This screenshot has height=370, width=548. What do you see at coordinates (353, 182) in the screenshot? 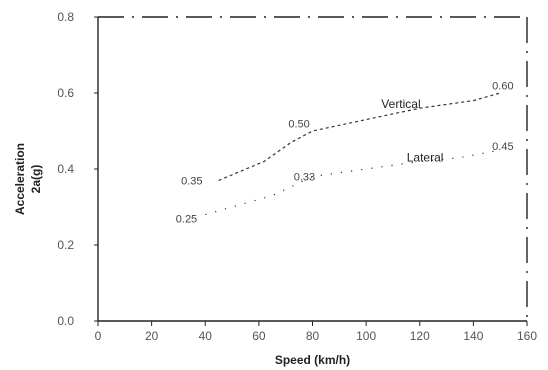
I see `series-line-lateral` at bounding box center [353, 182].